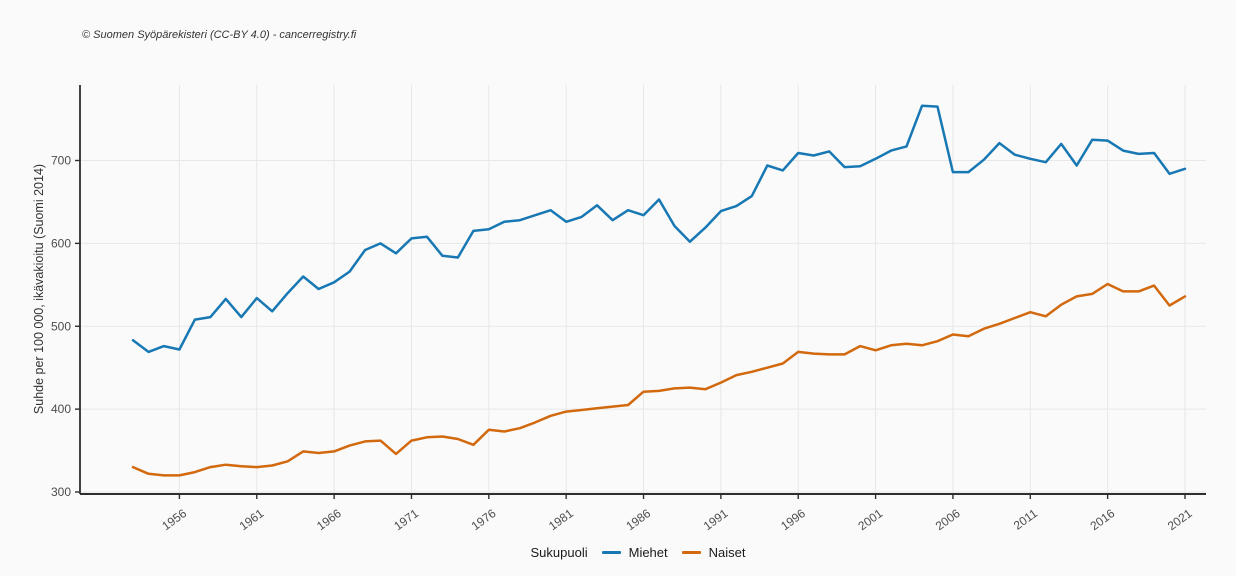 The image size is (1236, 576). What do you see at coordinates (793, 519) in the screenshot?
I see `x-tick-label: 1996` at bounding box center [793, 519].